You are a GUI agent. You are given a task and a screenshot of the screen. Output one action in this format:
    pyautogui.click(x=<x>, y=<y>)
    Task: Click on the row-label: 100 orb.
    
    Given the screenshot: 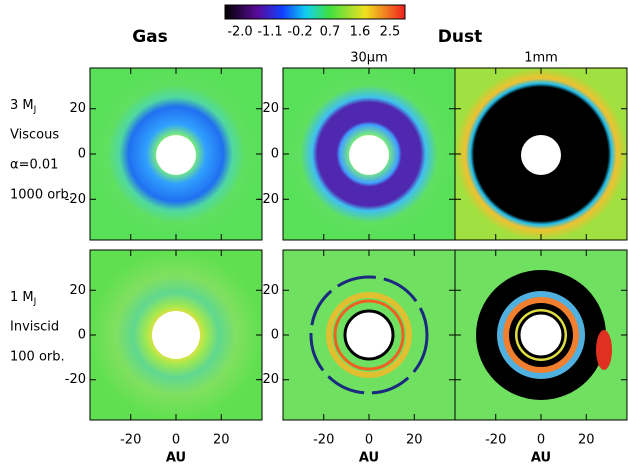 What is the action you would take?
    pyautogui.click(x=37, y=357)
    